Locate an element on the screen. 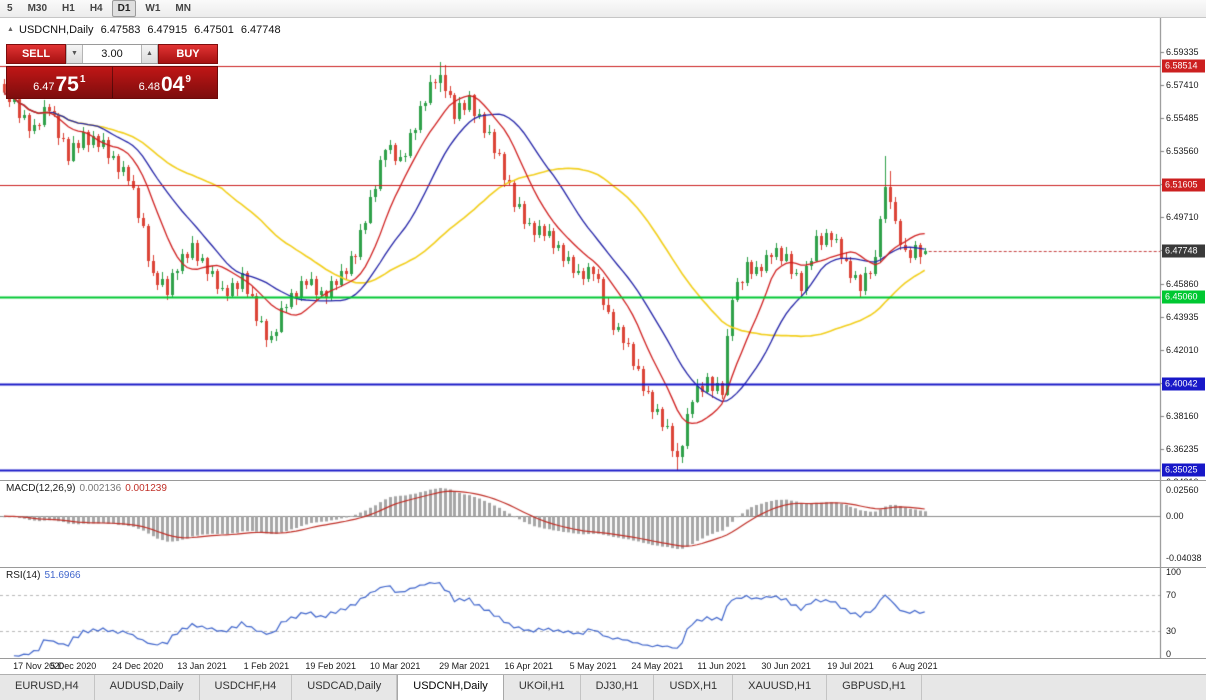 This screenshot has width=1206, height=700. rsi-axis-tick: 0 is located at coordinates (1169, 653).